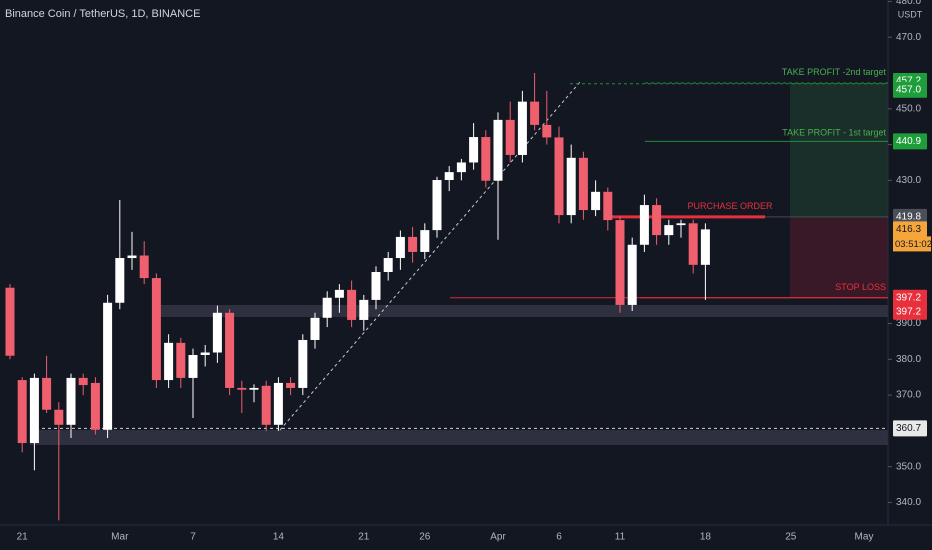 The image size is (932, 550). Describe the element at coordinates (834, 72) in the screenshot. I see `annotation: TAKE PROFIT -2nd target` at that location.